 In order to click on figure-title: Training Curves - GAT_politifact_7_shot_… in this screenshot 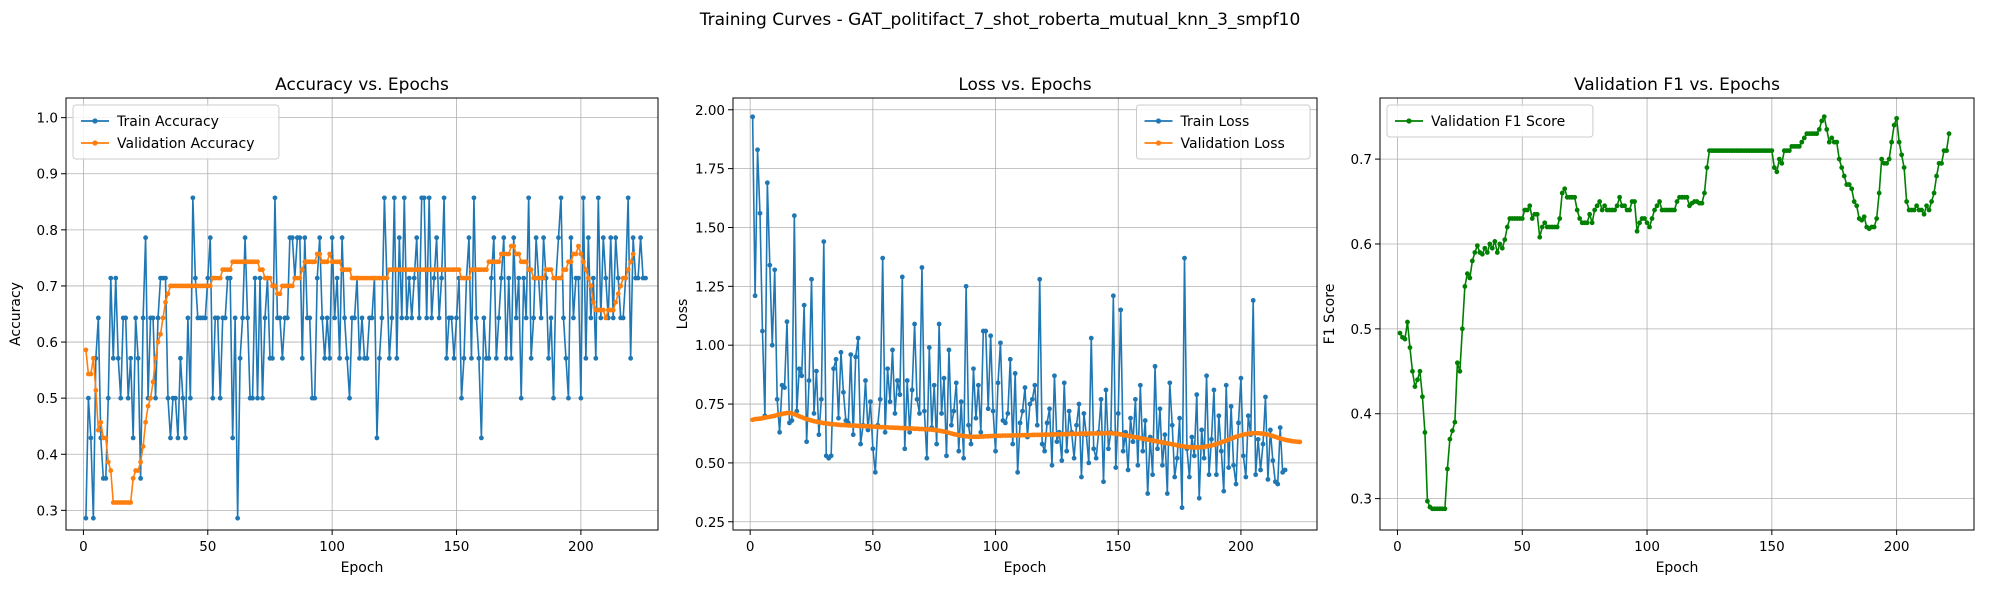, I will do `click(1000, 20)`.